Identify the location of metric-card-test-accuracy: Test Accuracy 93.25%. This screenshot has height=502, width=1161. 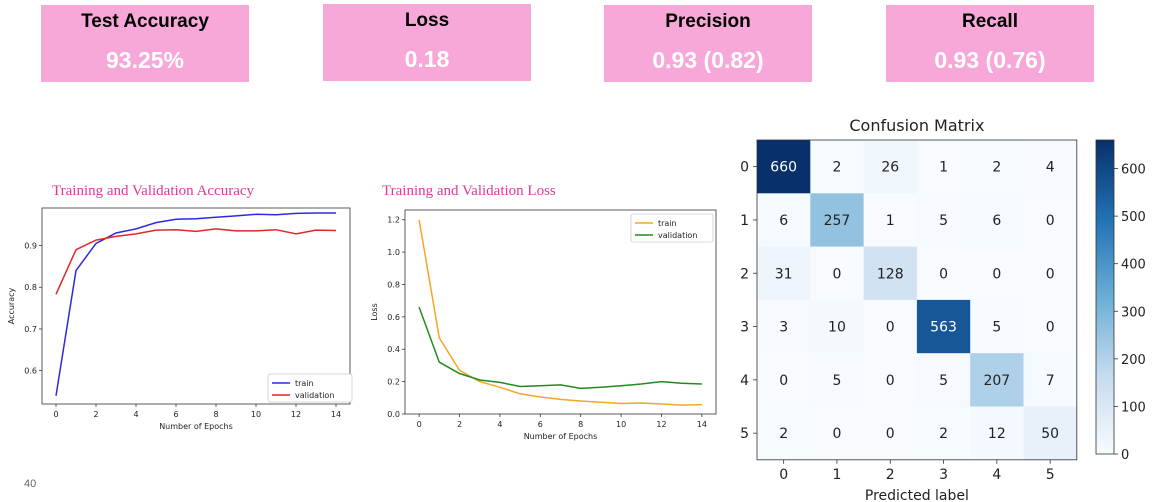
(145, 43).